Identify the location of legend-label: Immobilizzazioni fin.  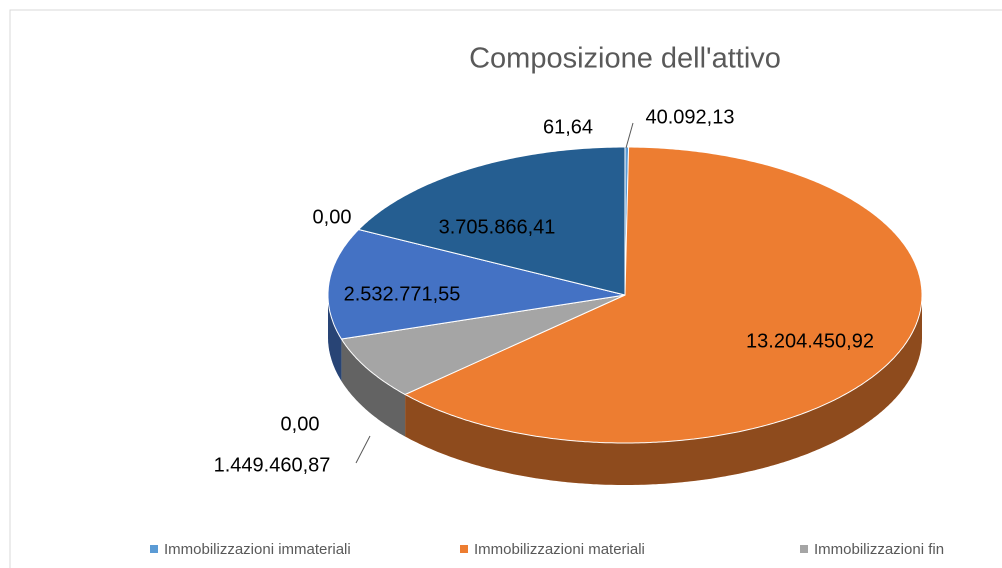
(879, 549).